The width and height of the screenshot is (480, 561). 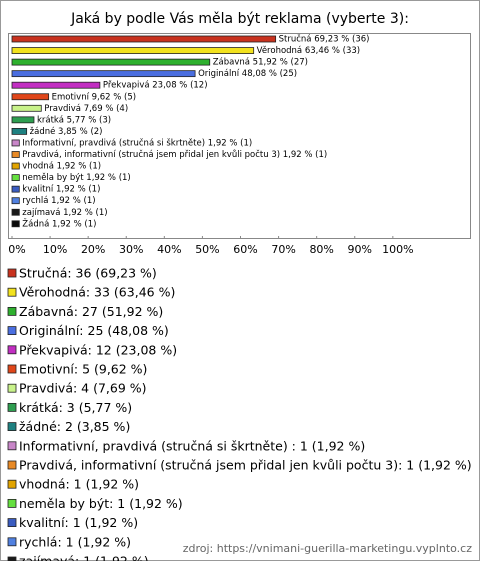 I want to click on x-tick-label: 90%, so click(x=360, y=249).